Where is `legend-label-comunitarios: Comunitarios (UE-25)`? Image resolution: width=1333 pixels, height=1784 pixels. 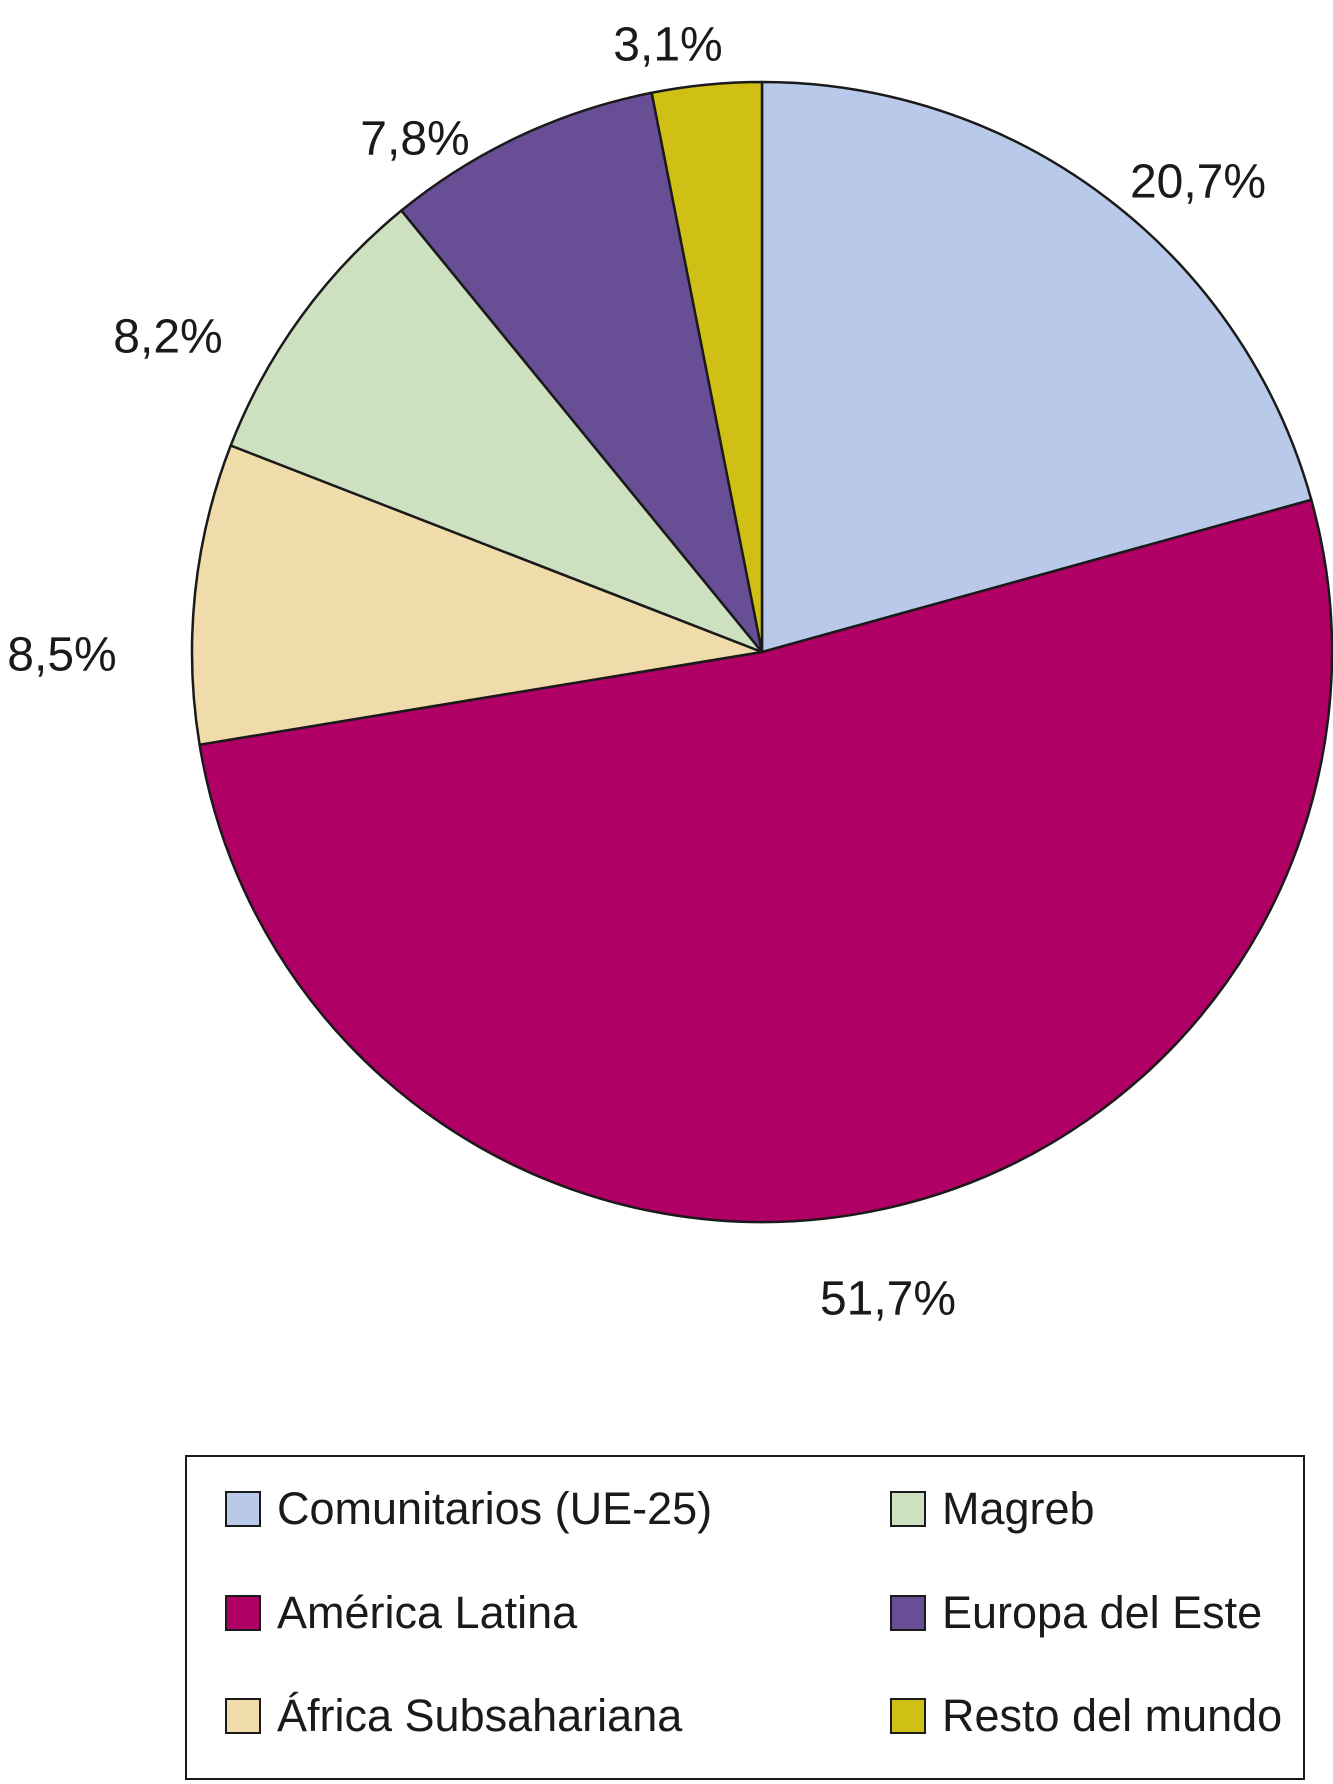 legend-label-comunitarios: Comunitarios (UE-25) is located at coordinates (495, 1508).